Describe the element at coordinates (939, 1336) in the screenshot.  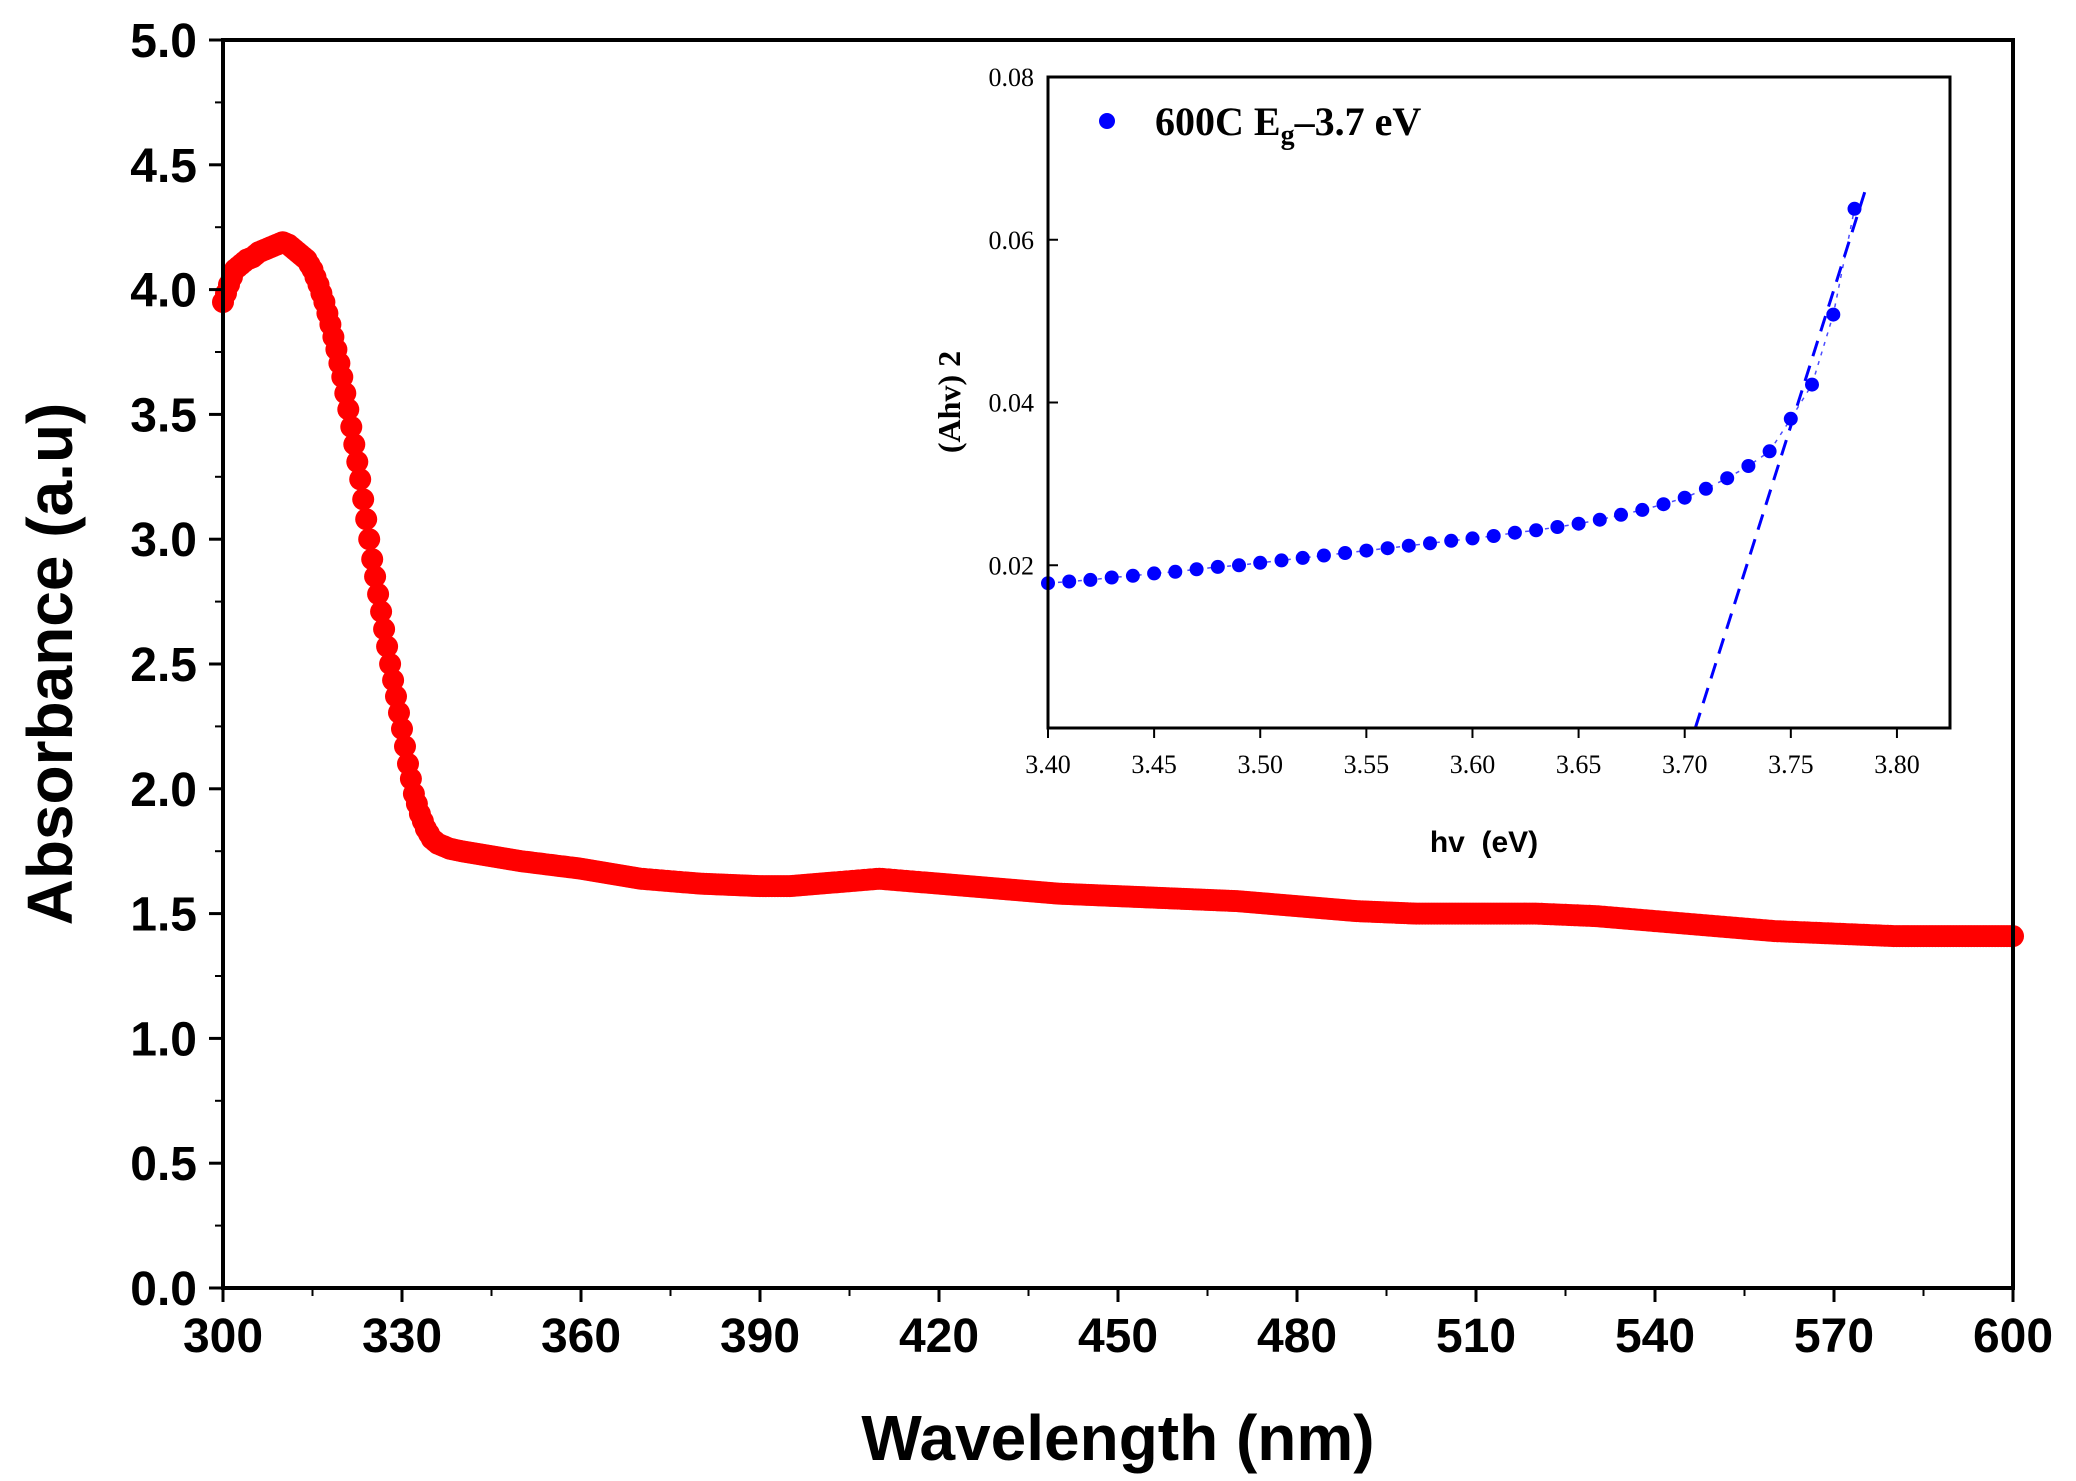
I see `main-x-tick-label: 420` at that location.